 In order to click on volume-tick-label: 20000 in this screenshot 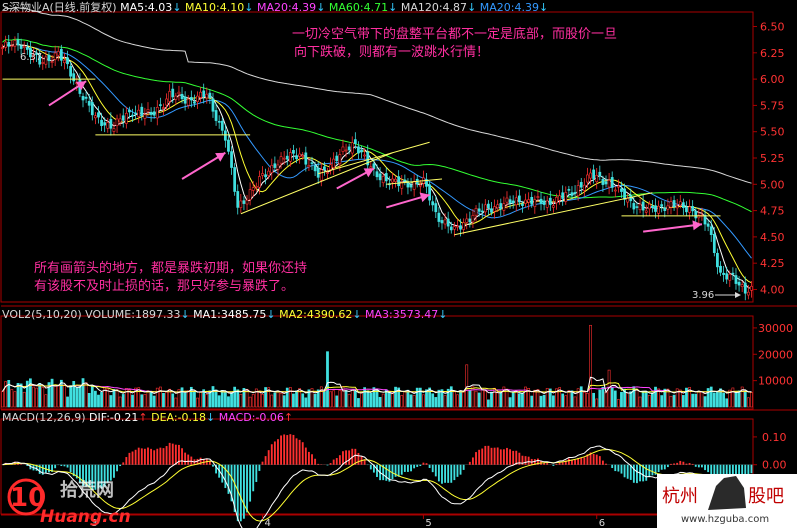, I will do `click(775, 354)`.